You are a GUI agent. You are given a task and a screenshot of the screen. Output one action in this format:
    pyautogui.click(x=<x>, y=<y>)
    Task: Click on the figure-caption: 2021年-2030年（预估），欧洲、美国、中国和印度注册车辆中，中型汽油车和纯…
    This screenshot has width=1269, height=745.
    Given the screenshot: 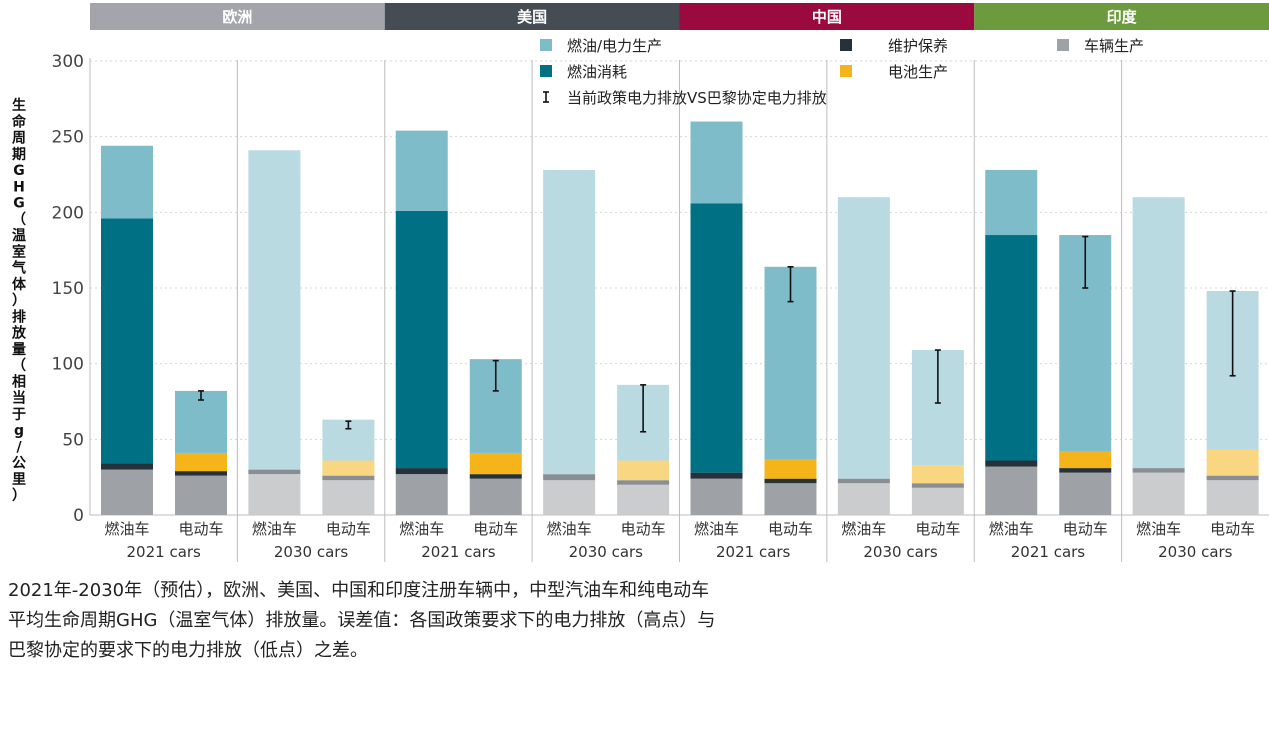 What is the action you would take?
    pyautogui.click(x=418, y=621)
    